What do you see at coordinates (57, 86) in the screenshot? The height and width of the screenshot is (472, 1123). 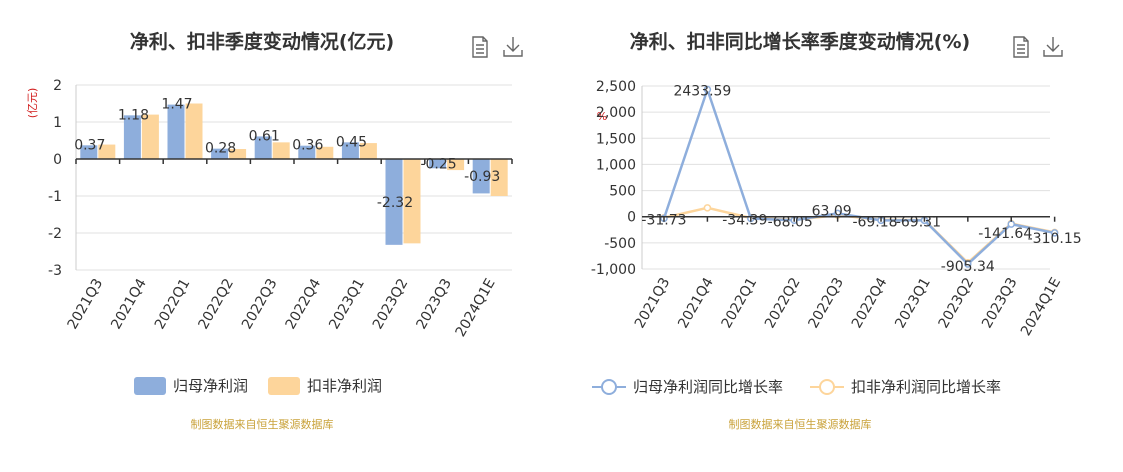 I see `y-tick-label: 2` at bounding box center [57, 86].